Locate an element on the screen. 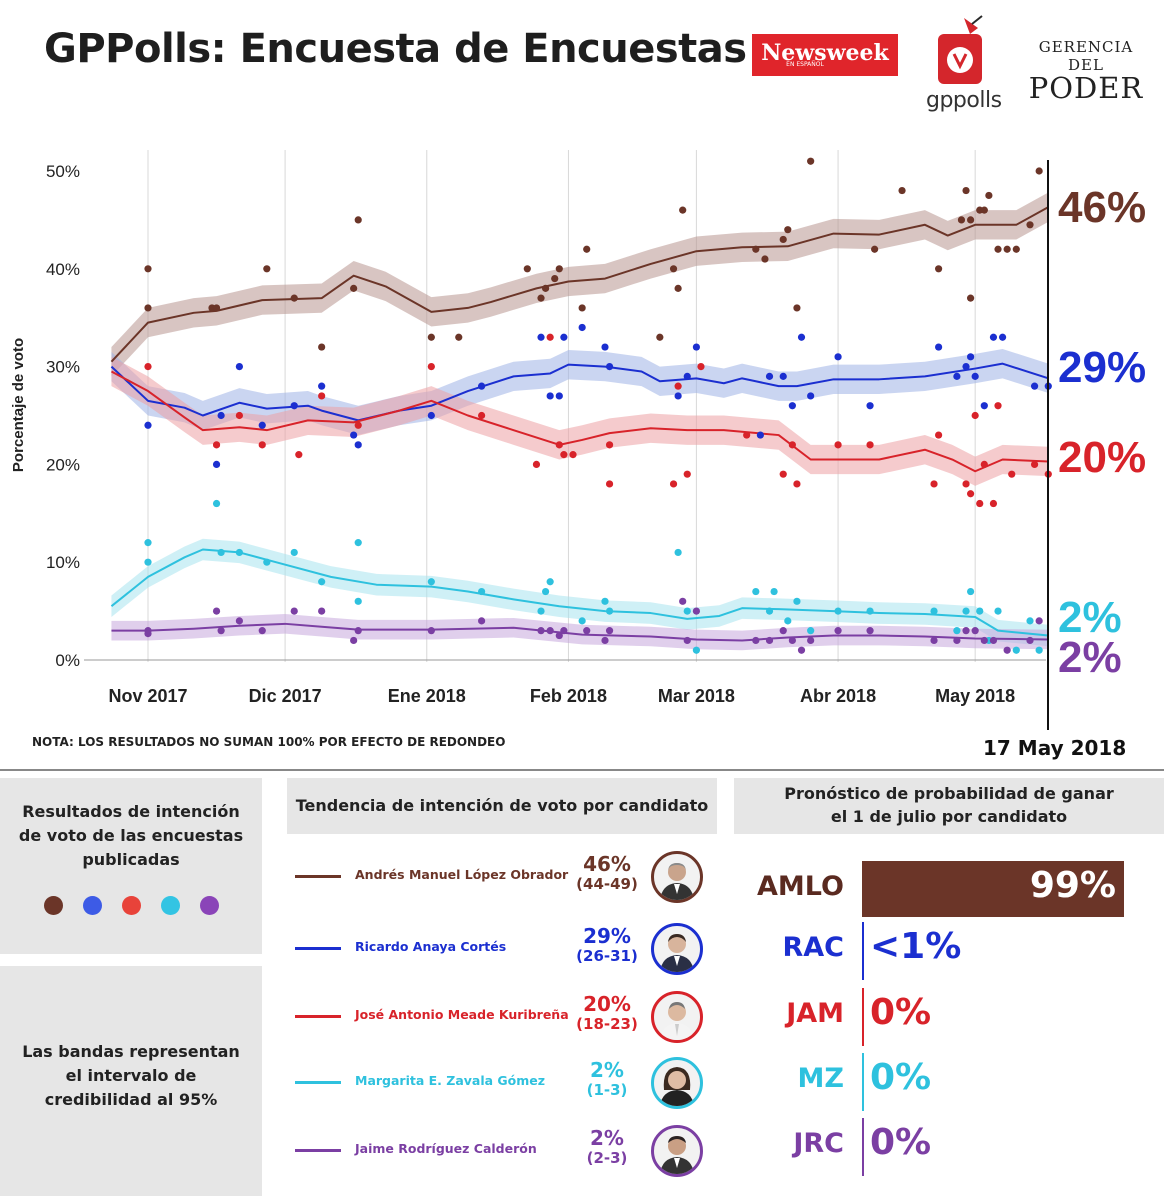  newsweek-logo: Newsweek EN ESPAÑOL is located at coordinates (825, 55).